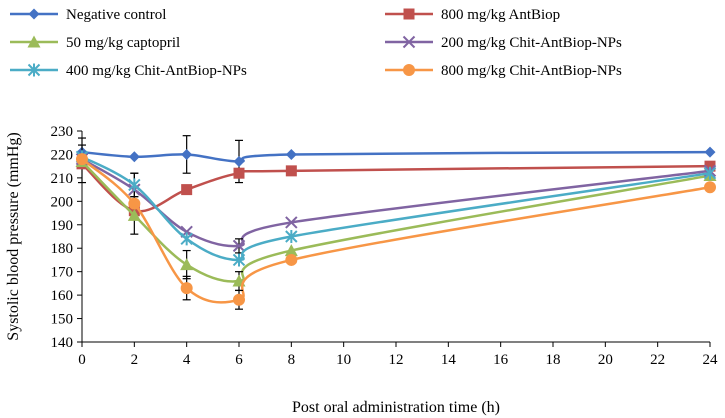  What do you see at coordinates (553, 360) in the screenshot?
I see `x-tick-label: 18` at bounding box center [553, 360].